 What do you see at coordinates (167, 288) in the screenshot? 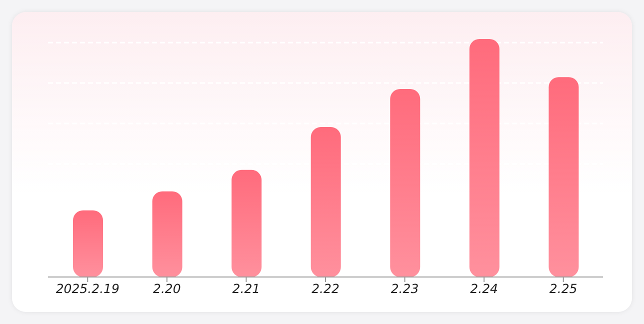
I see `x-tick-label: 2.20` at bounding box center [167, 288].